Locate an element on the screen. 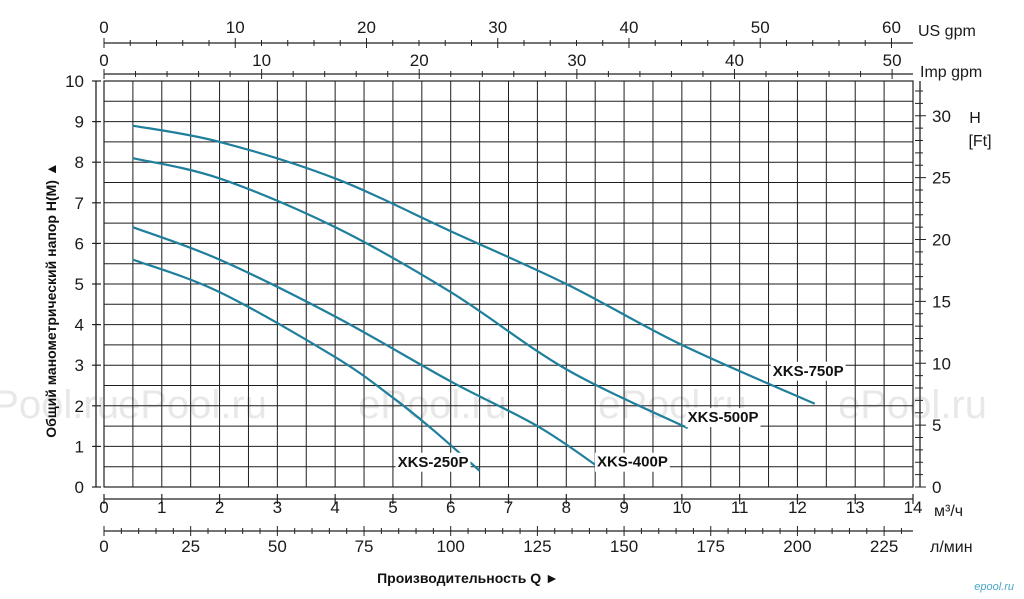 The height and width of the screenshot is (599, 1024). x-tick-label-lmin: 75 is located at coordinates (364, 546).